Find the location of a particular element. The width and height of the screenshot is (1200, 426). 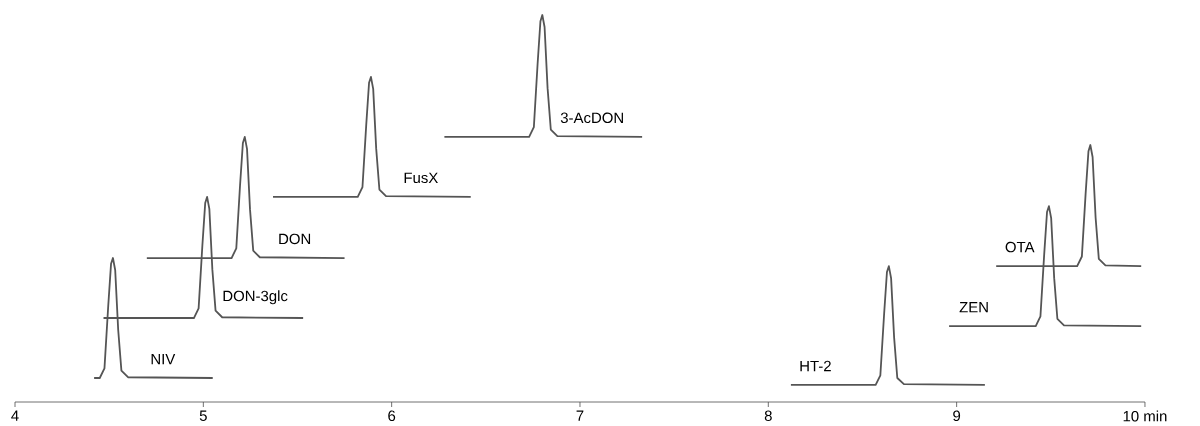

series-label: HT-2 is located at coordinates (815, 366).